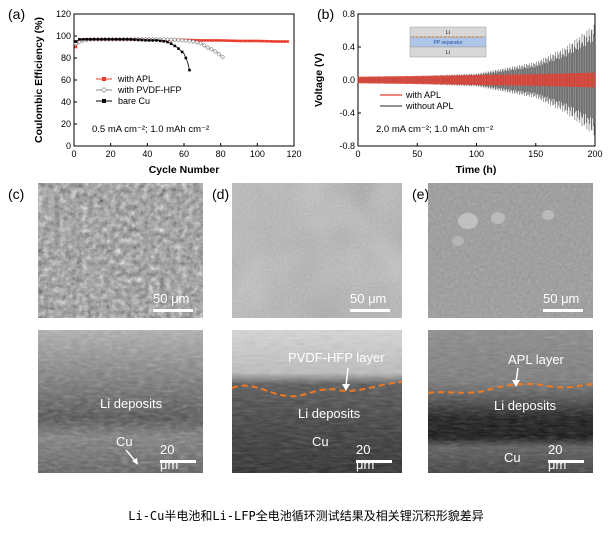 The image size is (612, 533). What do you see at coordinates (184, 154) in the screenshot?
I see `chart-a-xtick-label: 60` at bounding box center [184, 154].